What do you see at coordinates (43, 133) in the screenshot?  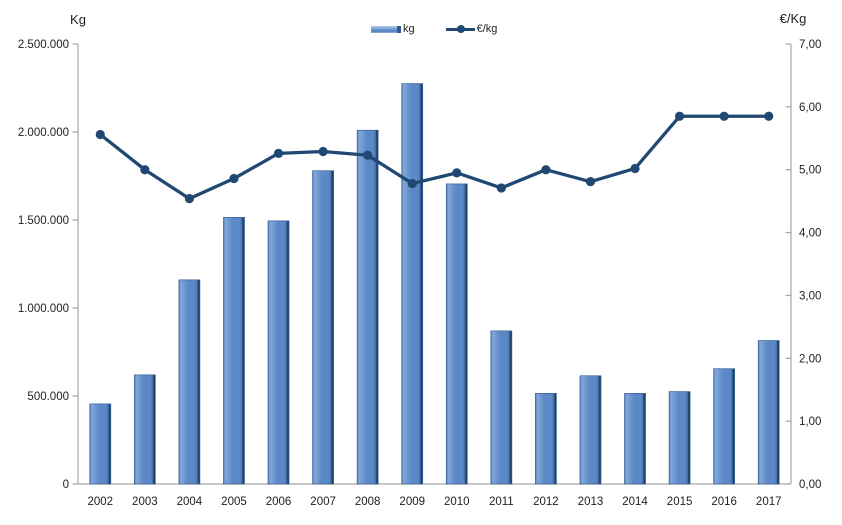 I see `left-axis-tick-label: 2.000.000` at bounding box center [43, 133].